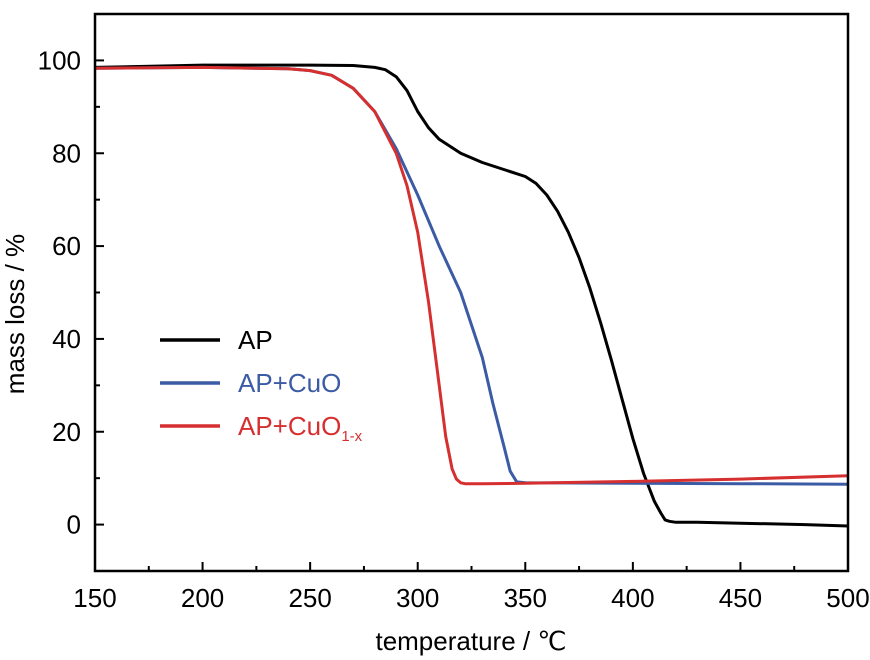 This screenshot has width=870, height=660. What do you see at coordinates (15, 314) in the screenshot?
I see `y-axis-title: mass loss / %` at bounding box center [15, 314].